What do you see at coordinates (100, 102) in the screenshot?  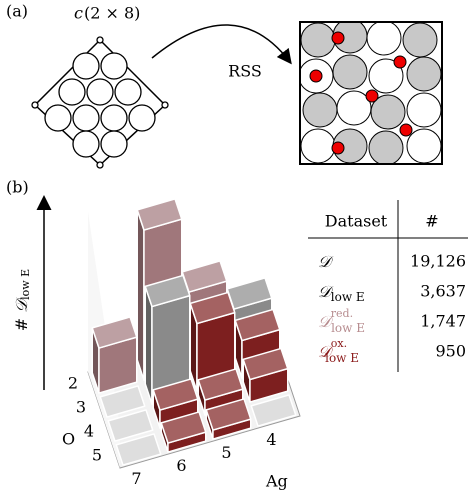 I see `lattice` at bounding box center [100, 102].